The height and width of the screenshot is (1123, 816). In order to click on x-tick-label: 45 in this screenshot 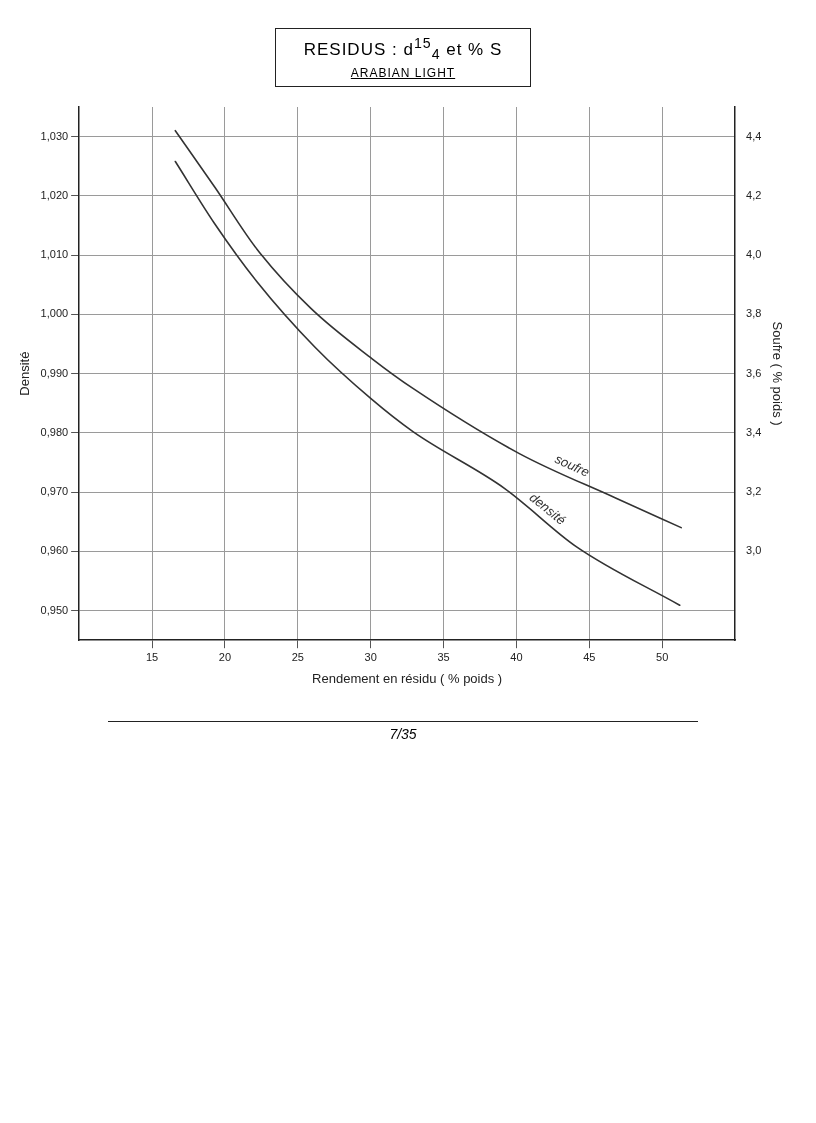, I will do `click(589, 656)`.